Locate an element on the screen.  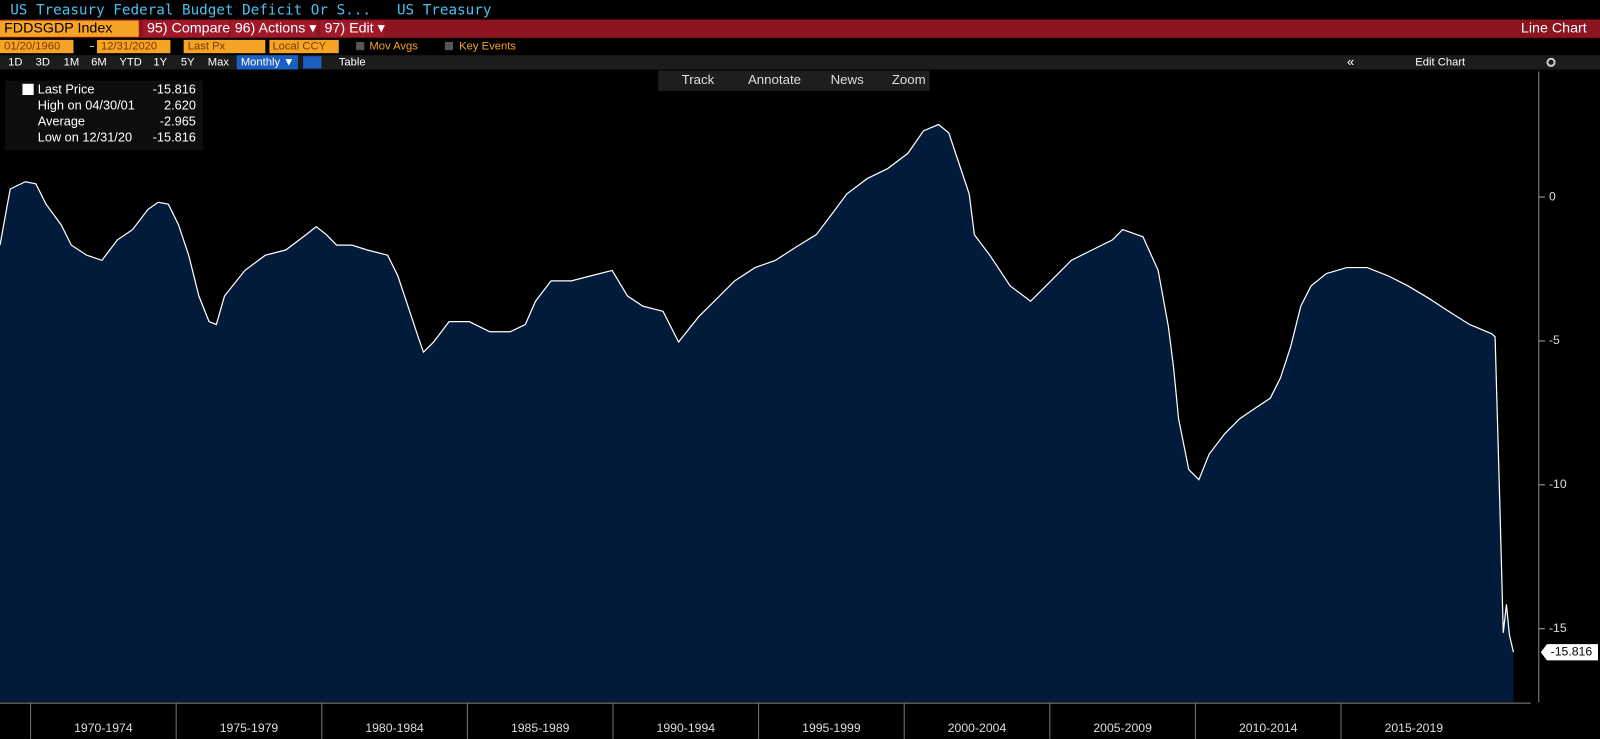
edit-chart: Edit Chart is located at coordinates (1440, 62).